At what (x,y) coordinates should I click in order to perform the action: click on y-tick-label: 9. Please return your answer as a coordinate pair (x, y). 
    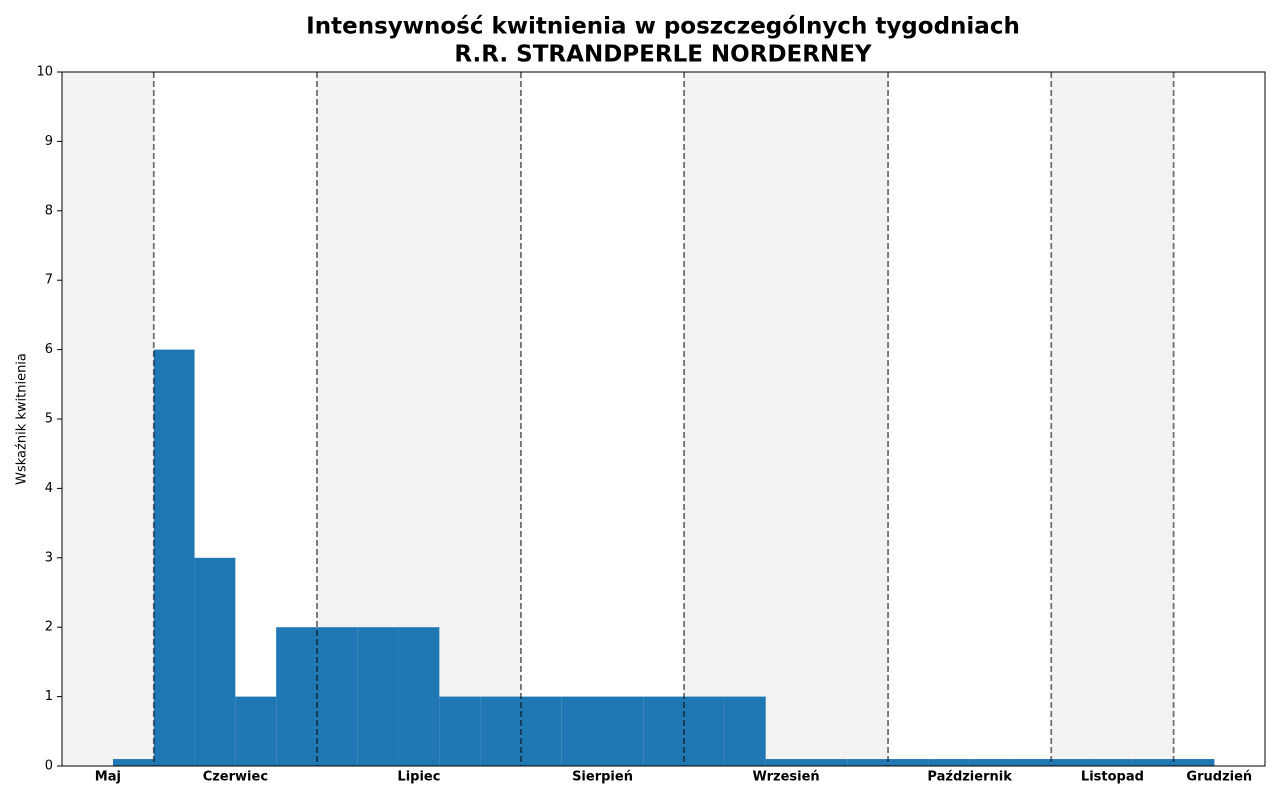
    Looking at the image, I should click on (49, 141).